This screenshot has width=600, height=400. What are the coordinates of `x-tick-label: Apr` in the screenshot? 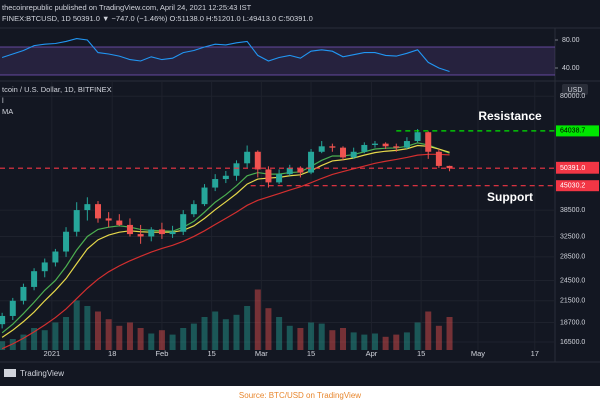 It's located at (372, 353).